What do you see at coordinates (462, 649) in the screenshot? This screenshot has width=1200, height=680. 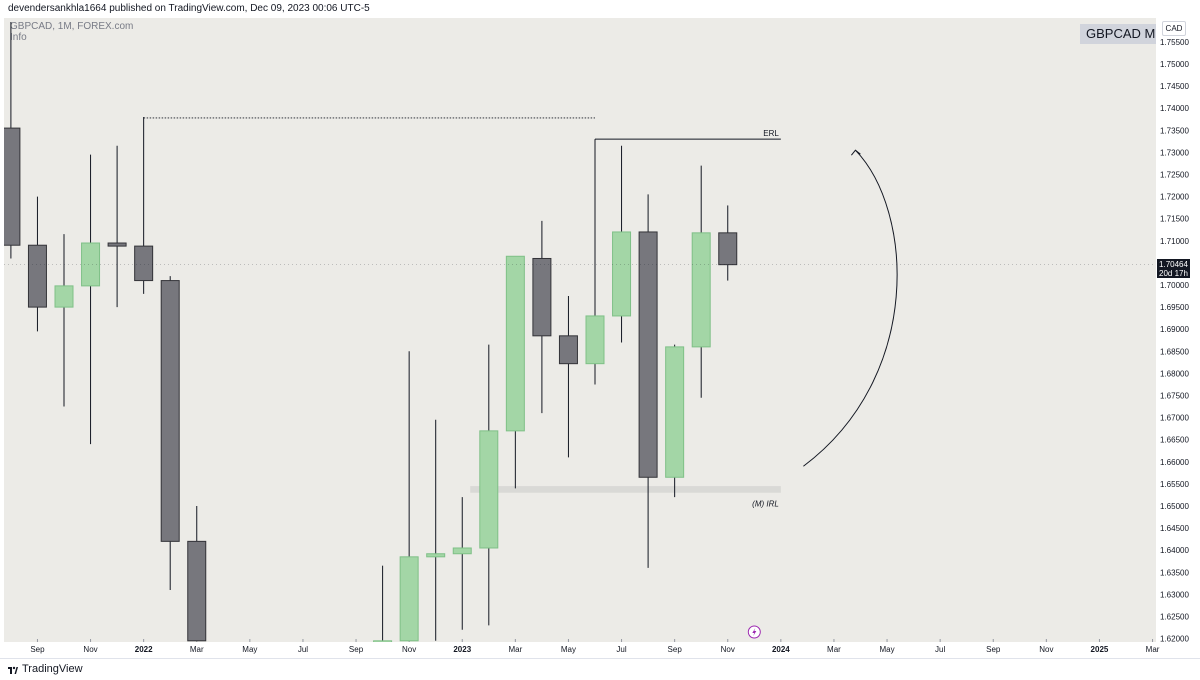 I see `time-tick-label: 2023` at bounding box center [462, 649].